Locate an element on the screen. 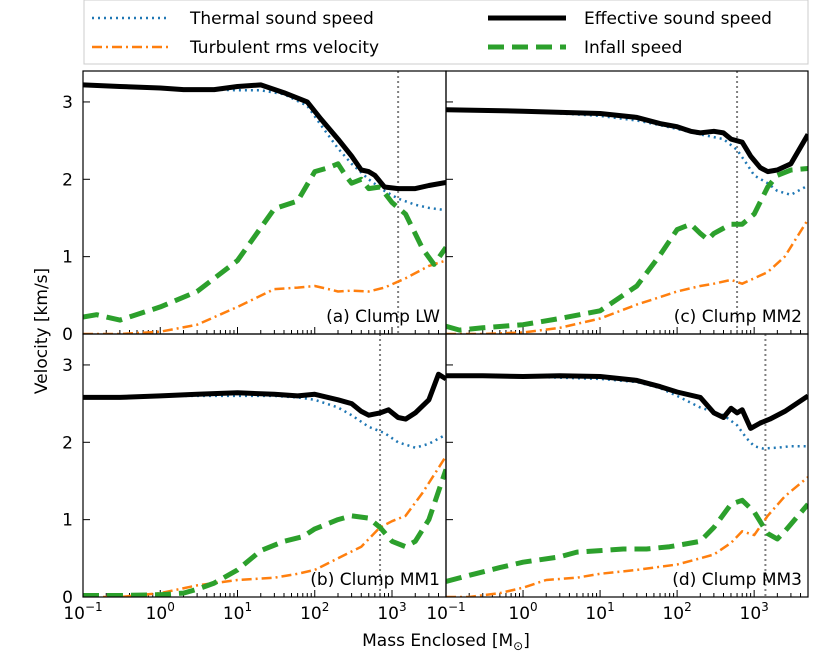  legend-label-turbulent: Turbulent rms velocity is located at coordinates (284, 48).